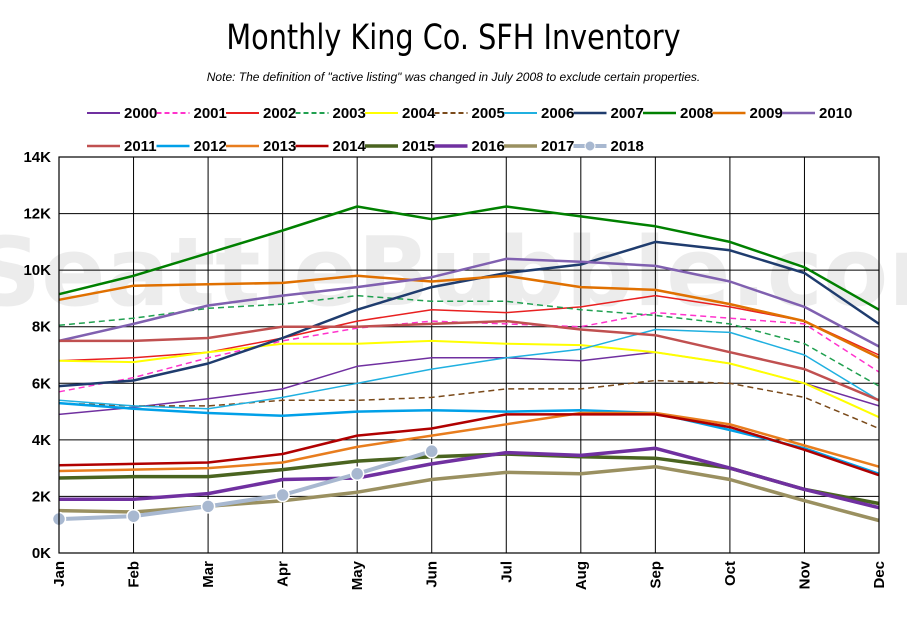 The image size is (907, 618). I want to click on series-line-2003, so click(469, 340).